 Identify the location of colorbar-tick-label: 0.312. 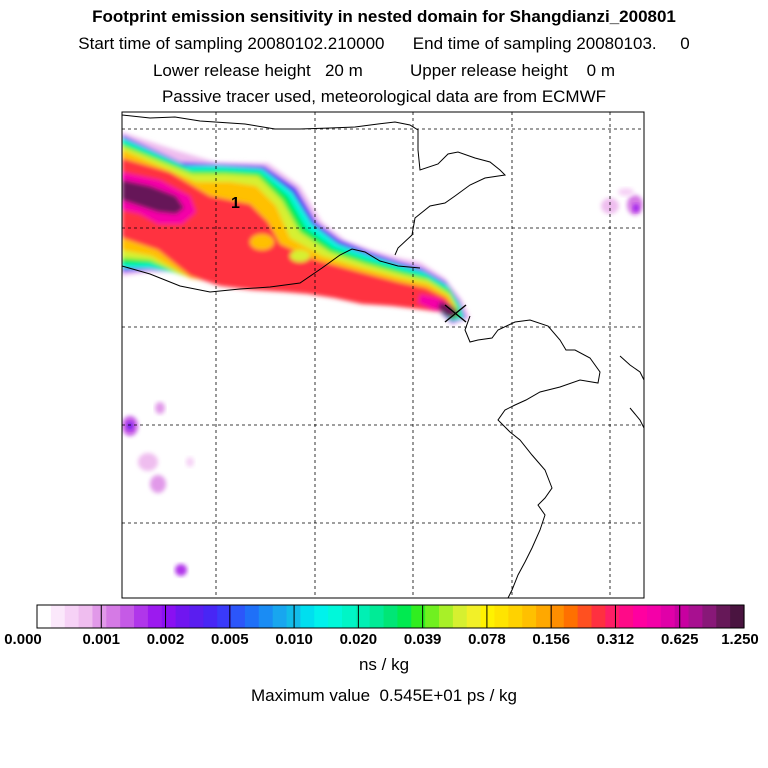
(616, 639).